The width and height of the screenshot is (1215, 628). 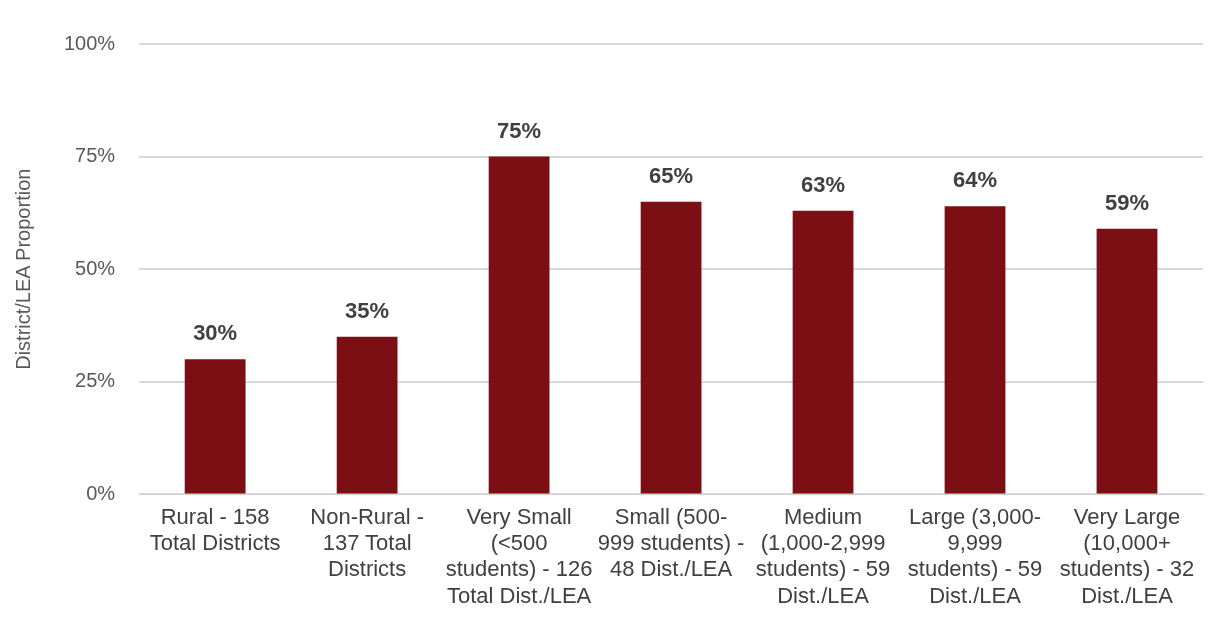 I want to click on x-tick-label: Small (500-999 students) - 48 Dist./LEA, so click(x=671, y=542).